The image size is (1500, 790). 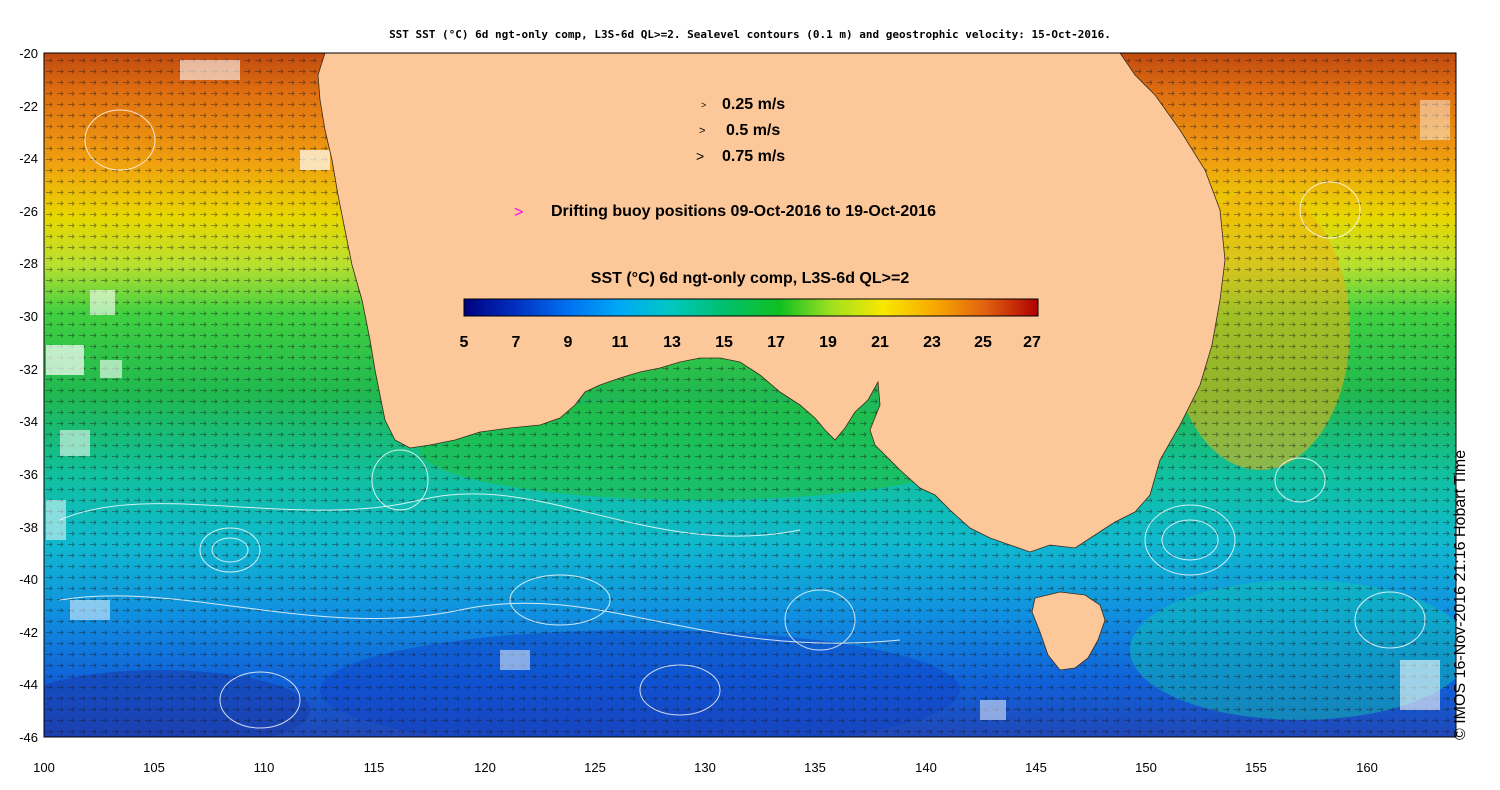 I want to click on lat-tick-label: -44, so click(x=28, y=684).